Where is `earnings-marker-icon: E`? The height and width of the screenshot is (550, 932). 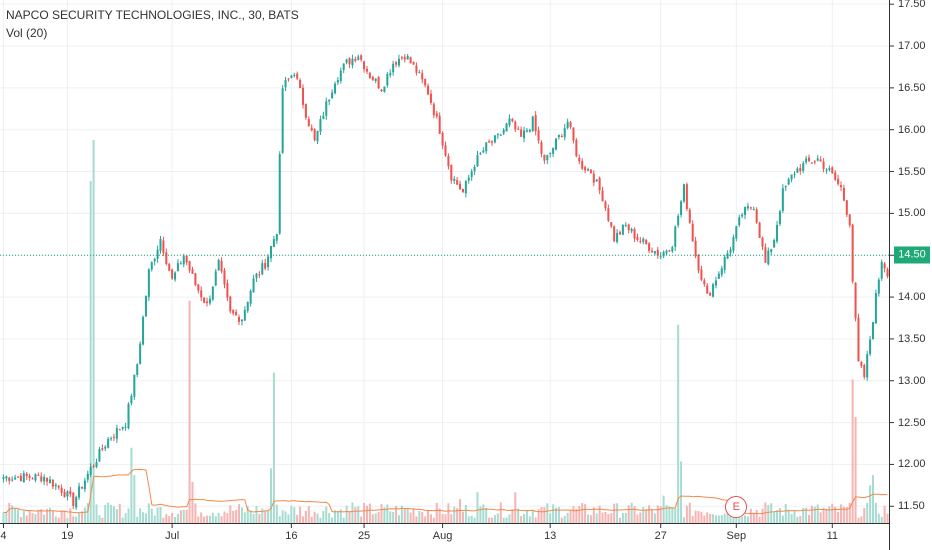
earnings-marker-icon: E is located at coordinates (736, 507).